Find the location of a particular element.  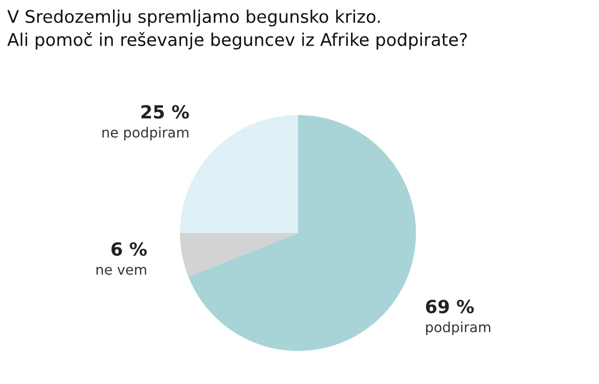

slice-label: ne podpiram is located at coordinates (145, 133).